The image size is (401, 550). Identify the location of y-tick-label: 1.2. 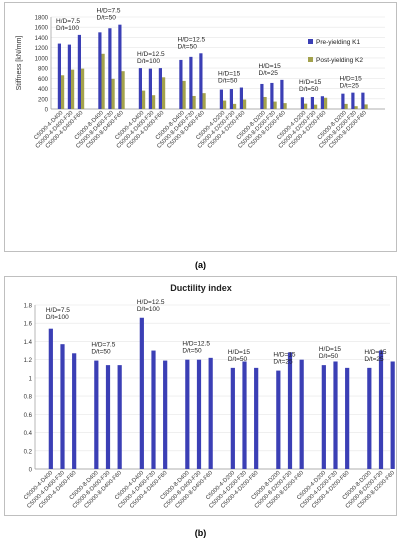
(28, 361).